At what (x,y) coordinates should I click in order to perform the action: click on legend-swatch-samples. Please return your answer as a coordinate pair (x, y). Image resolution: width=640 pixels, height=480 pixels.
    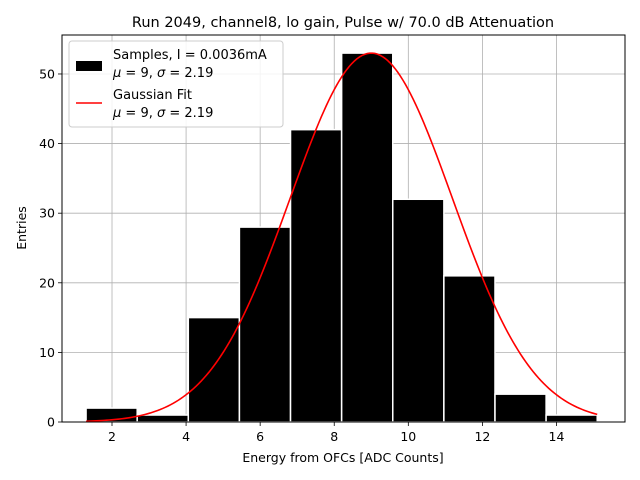
    Looking at the image, I should click on (89, 66).